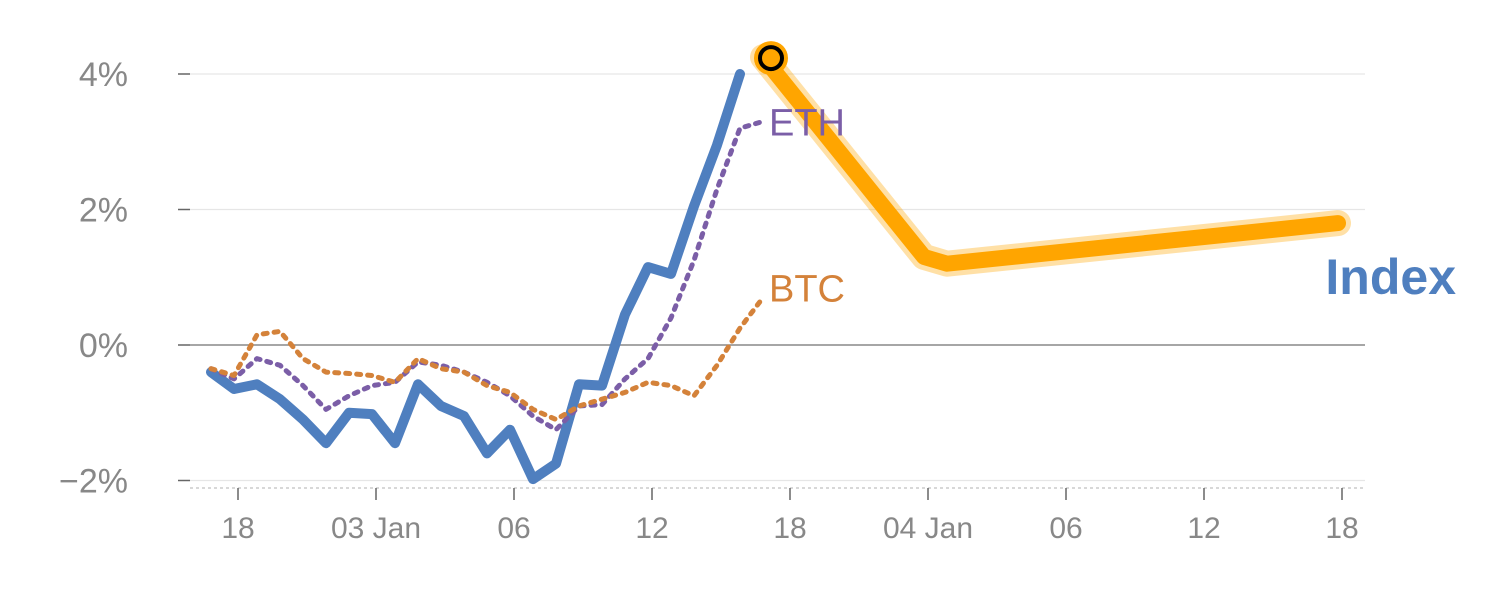 This screenshot has width=1500, height=600. What do you see at coordinates (103, 346) in the screenshot?
I see `y-tick-label: 0%` at bounding box center [103, 346].